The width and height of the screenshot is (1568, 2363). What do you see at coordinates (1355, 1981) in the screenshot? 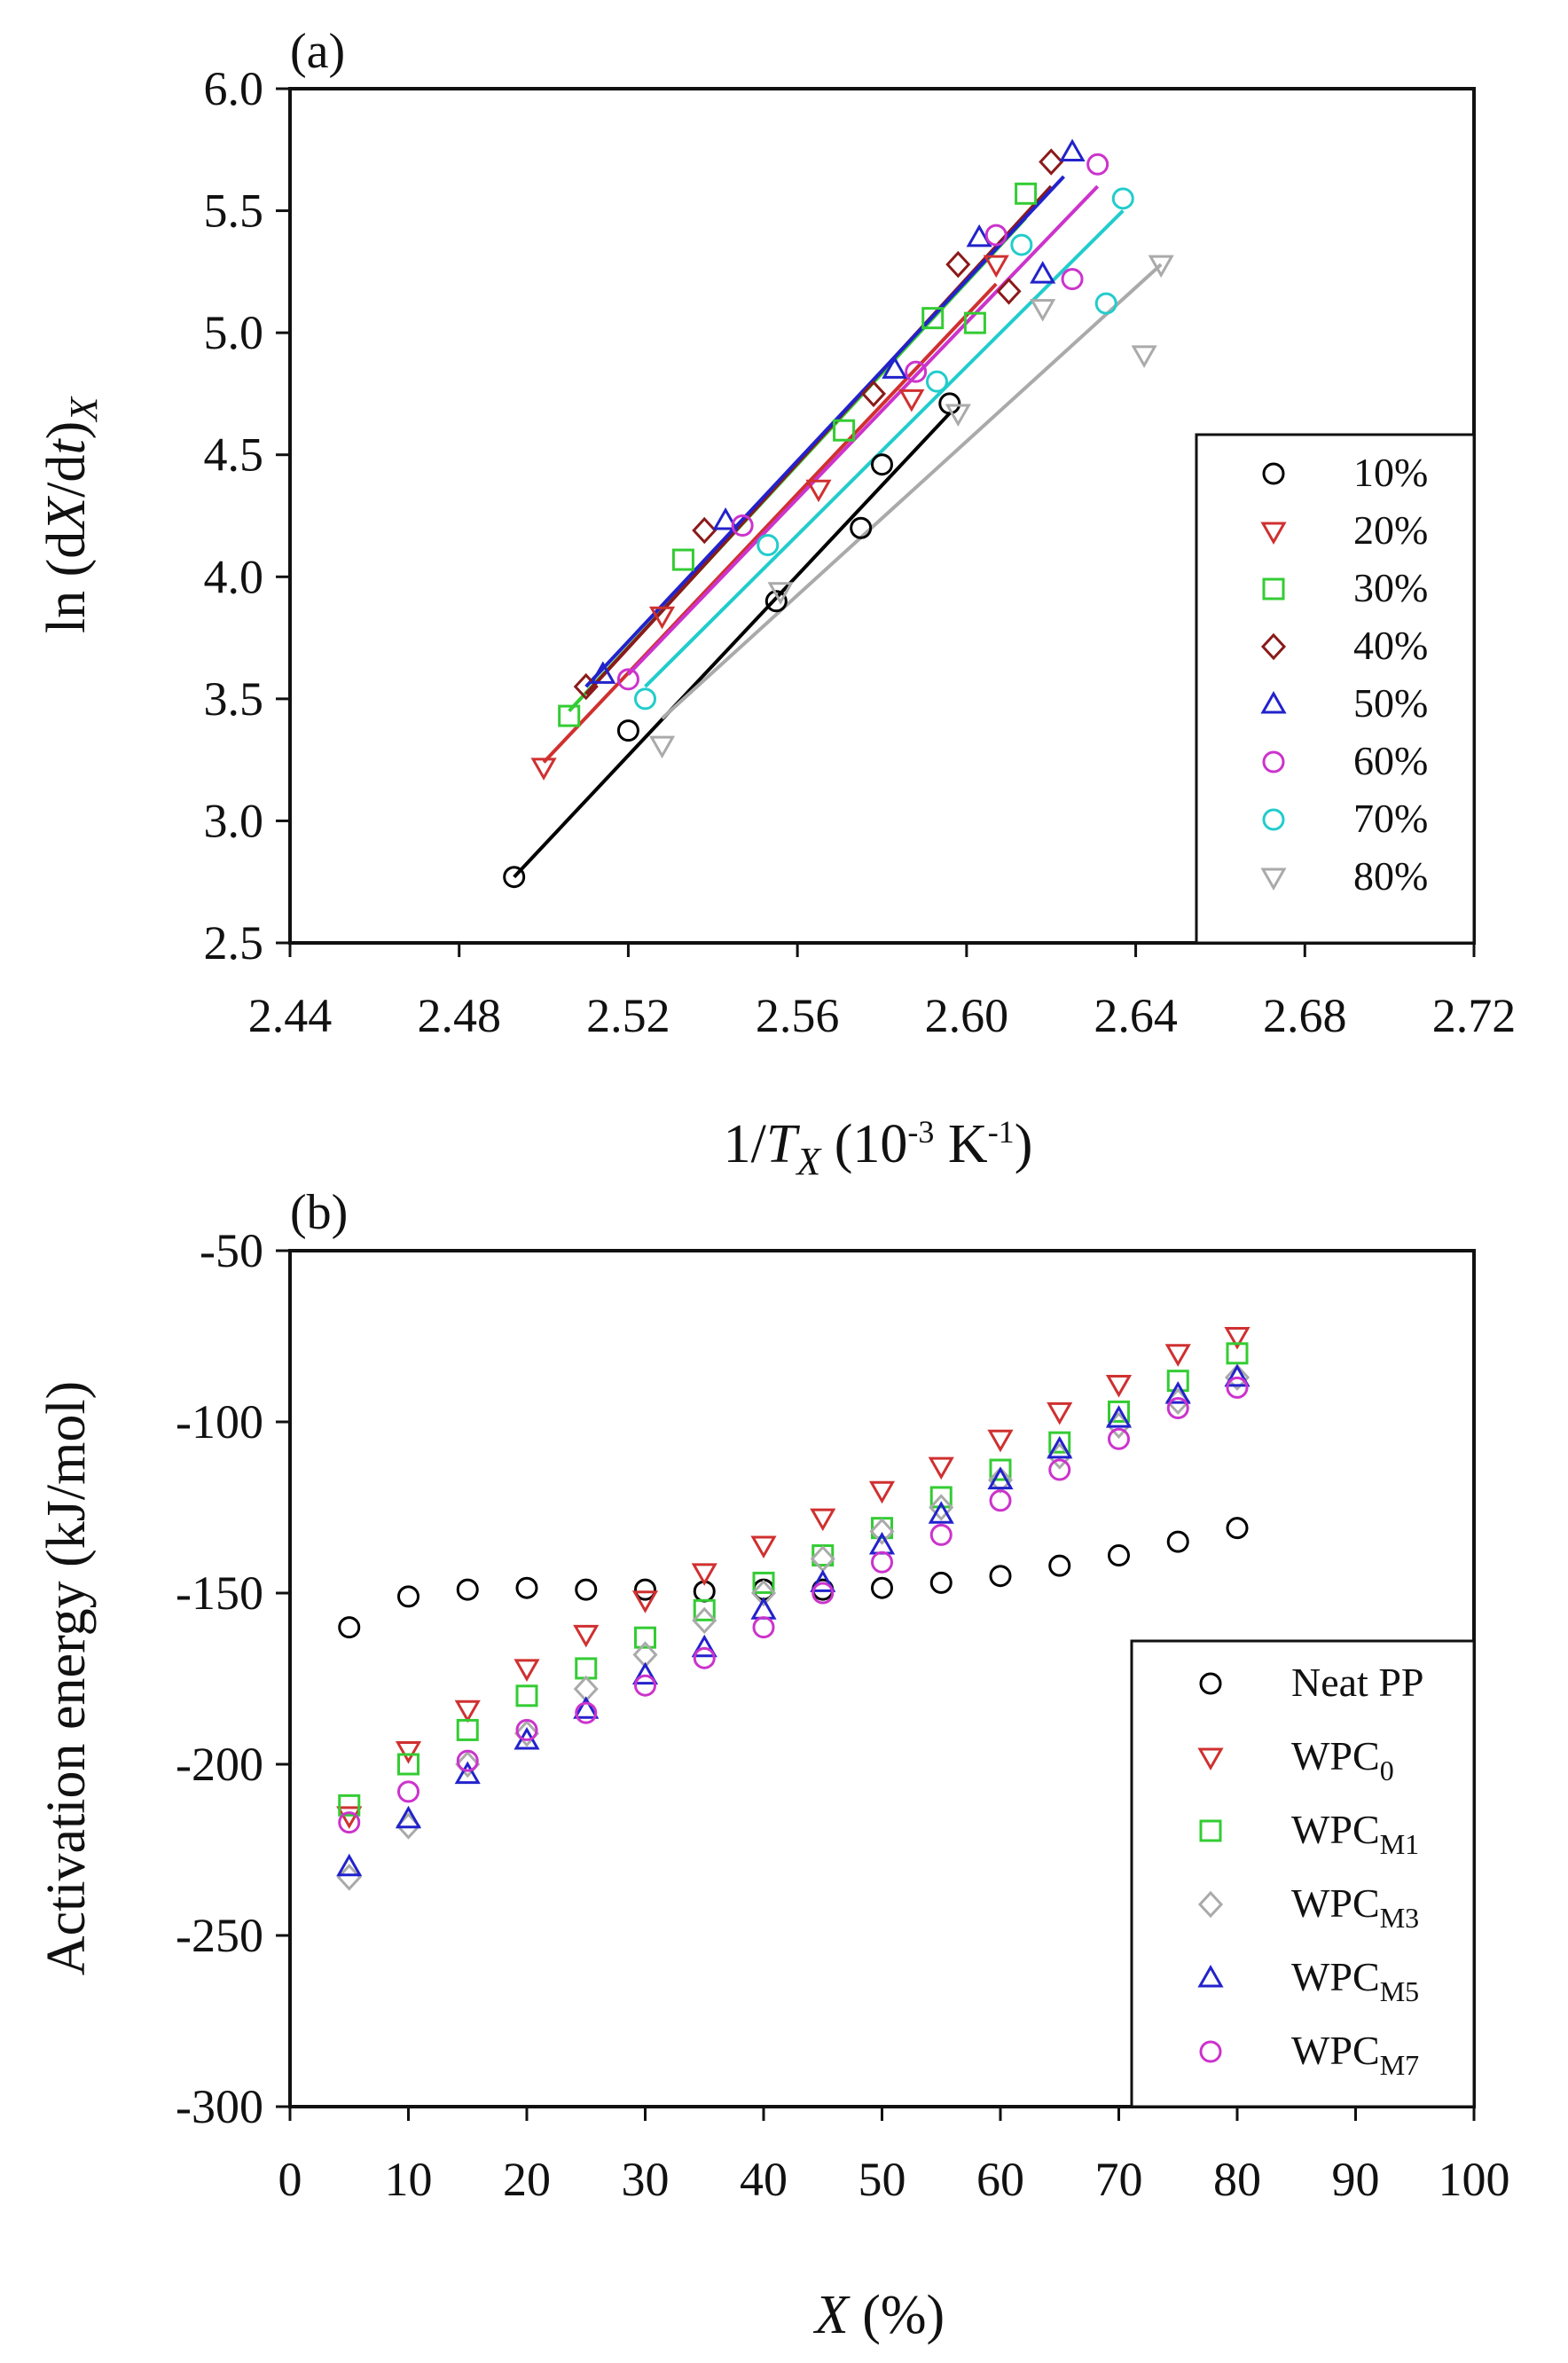
I see `b-legend-label-4: WPCM5` at bounding box center [1355, 1981].